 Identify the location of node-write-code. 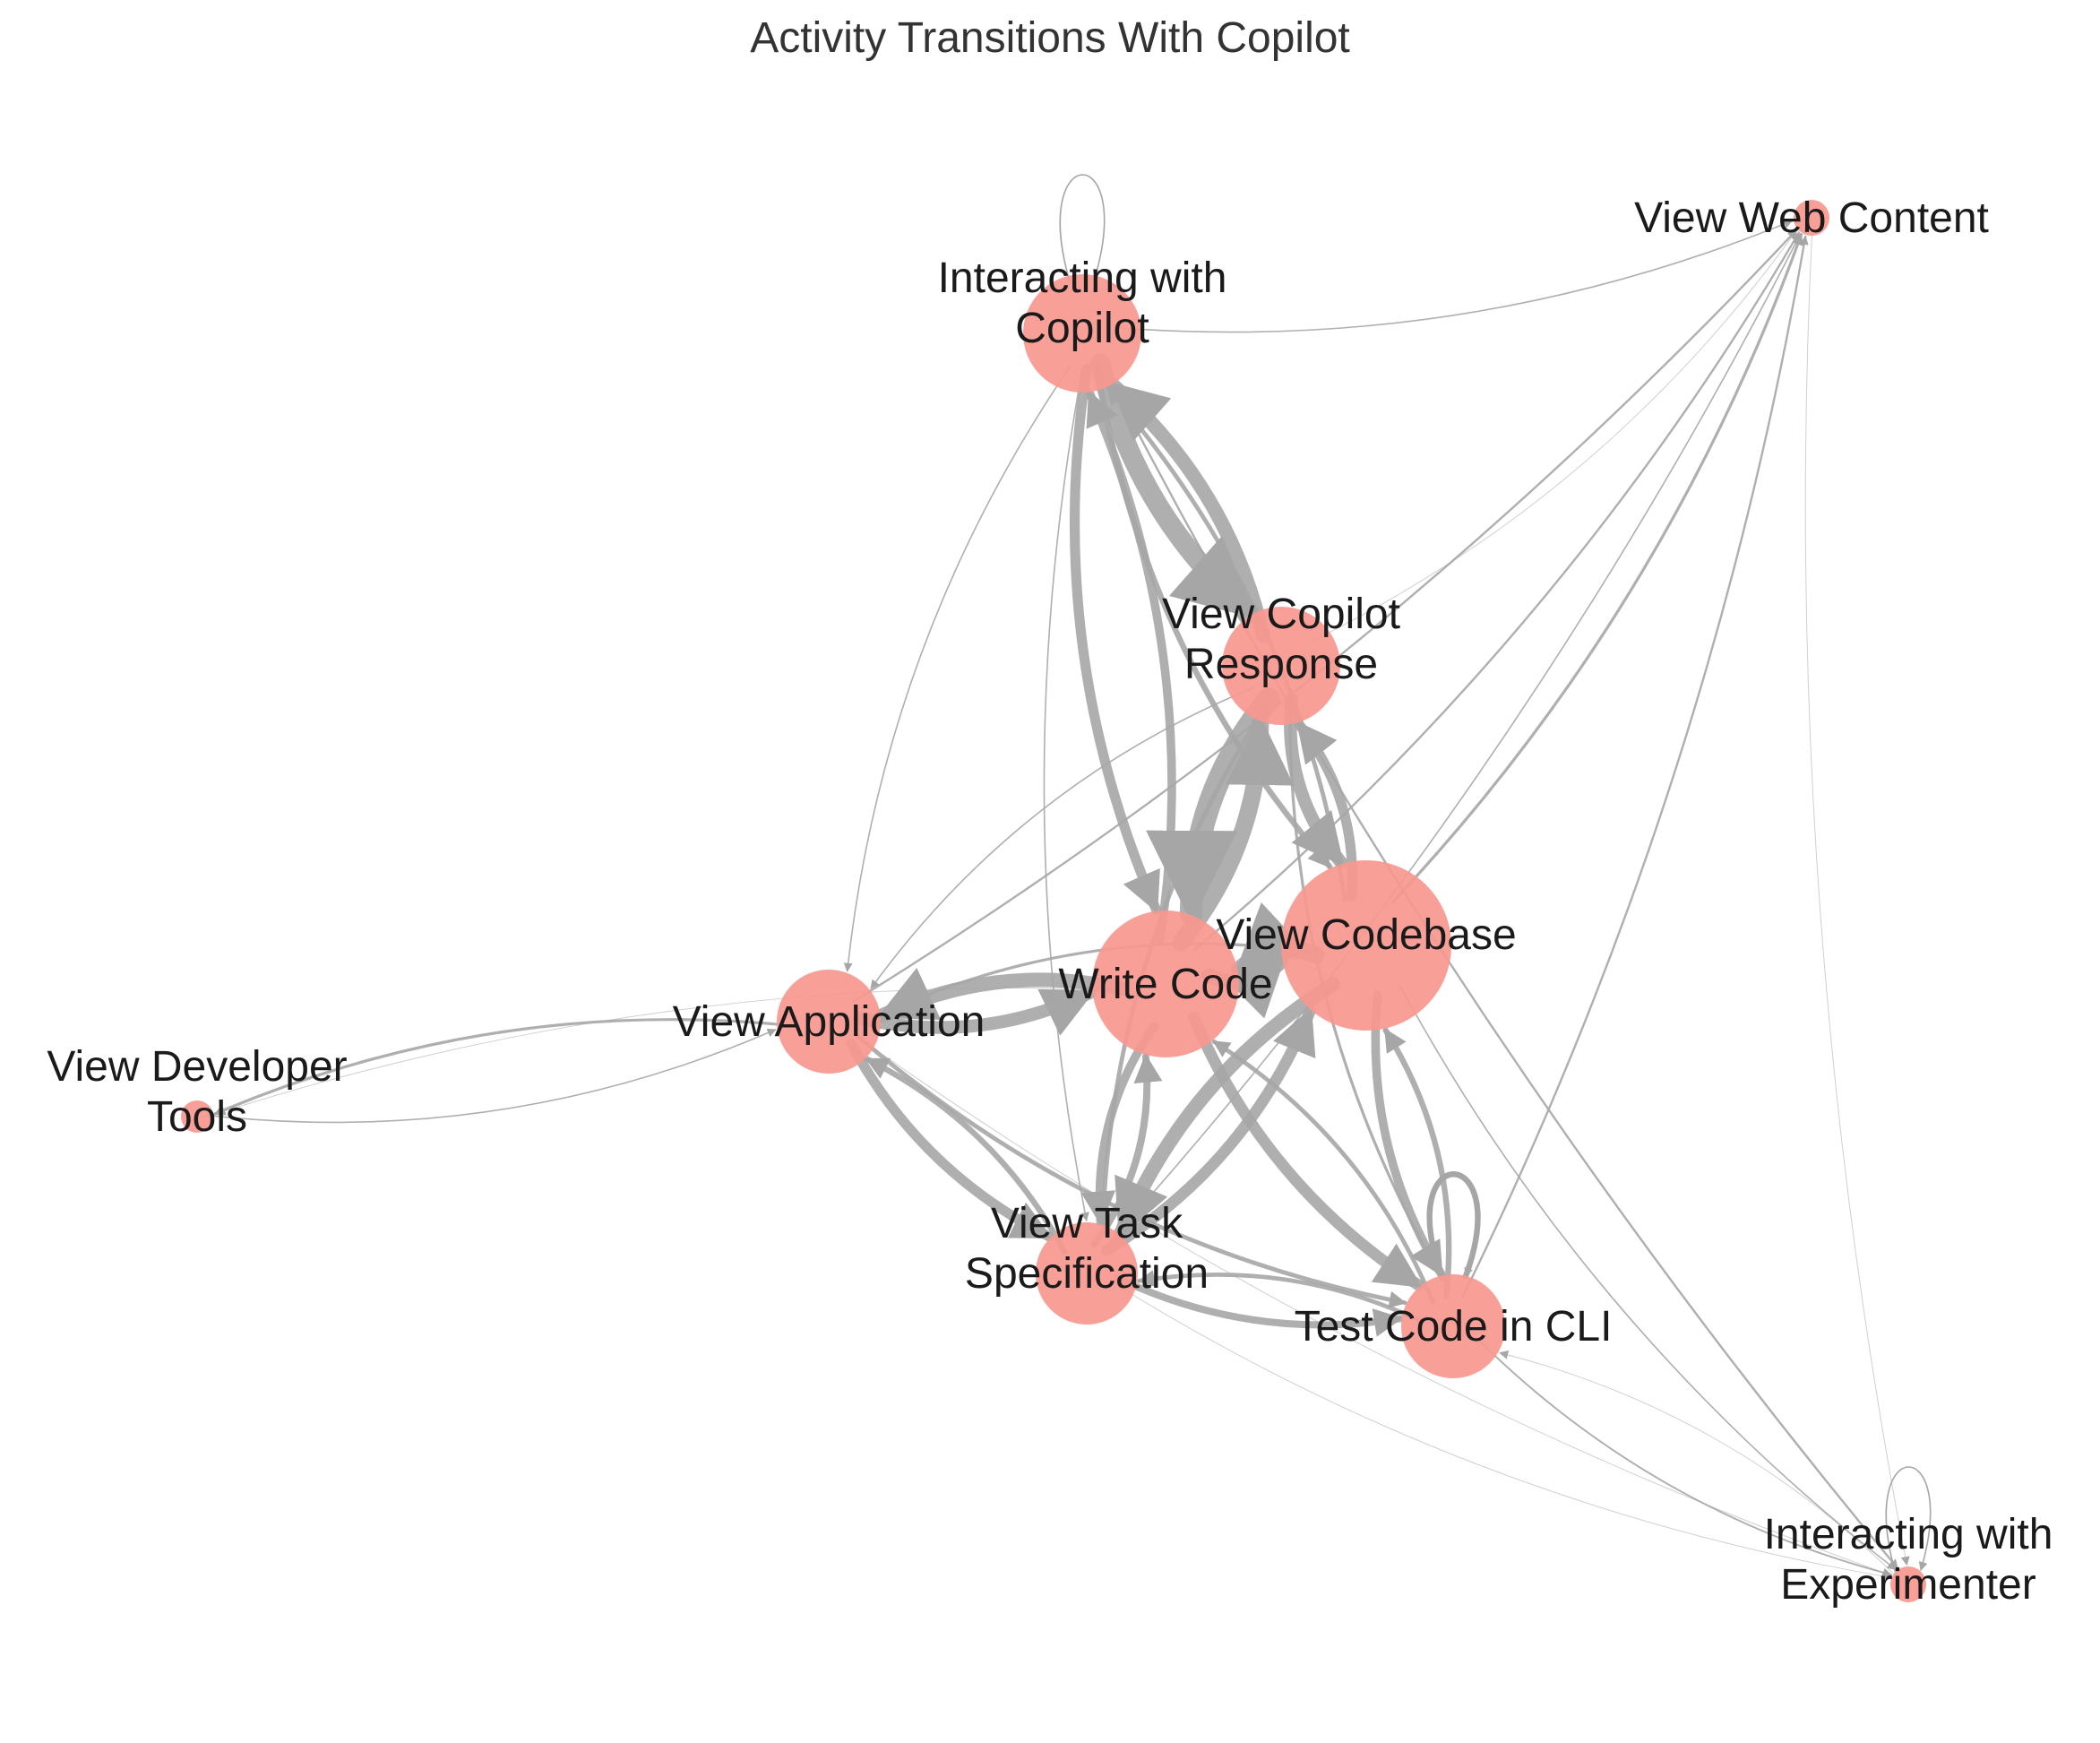
(1165, 983).